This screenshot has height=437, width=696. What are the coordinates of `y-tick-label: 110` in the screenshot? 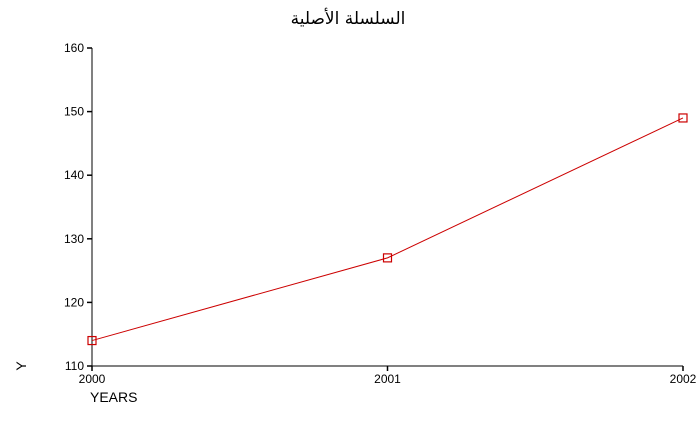 It's located at (74, 366).